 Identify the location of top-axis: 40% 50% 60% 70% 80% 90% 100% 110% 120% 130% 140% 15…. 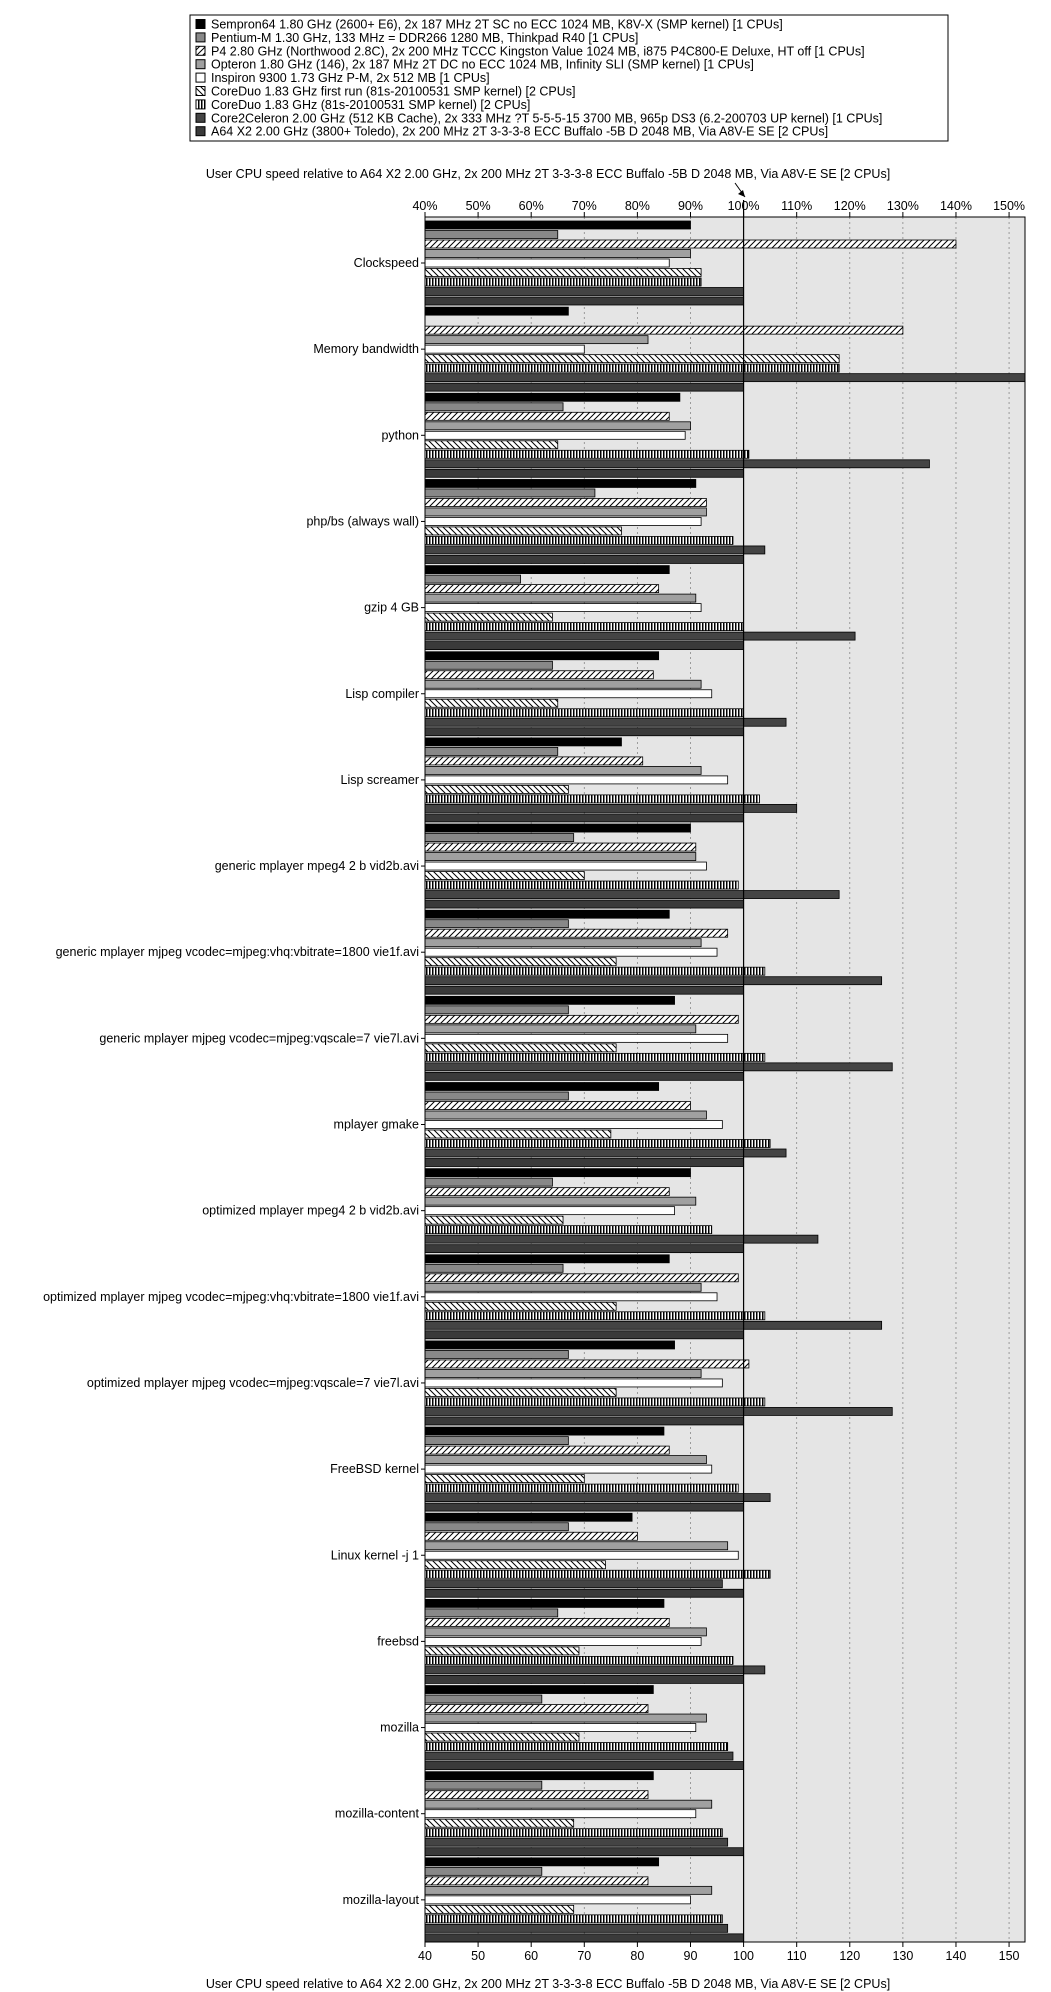
(718, 208).